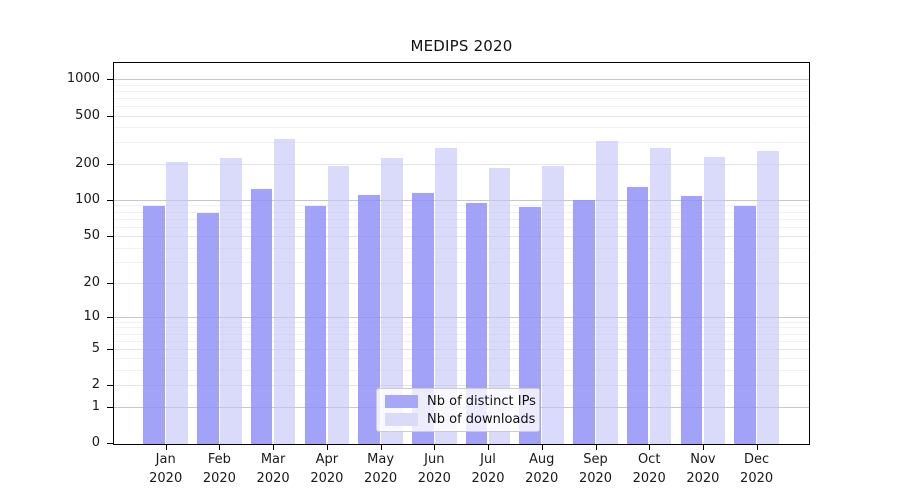 Image resolution: width=900 pixels, height=500 pixels. What do you see at coordinates (392, 301) in the screenshot?
I see `bar-may-downloads` at bounding box center [392, 301].